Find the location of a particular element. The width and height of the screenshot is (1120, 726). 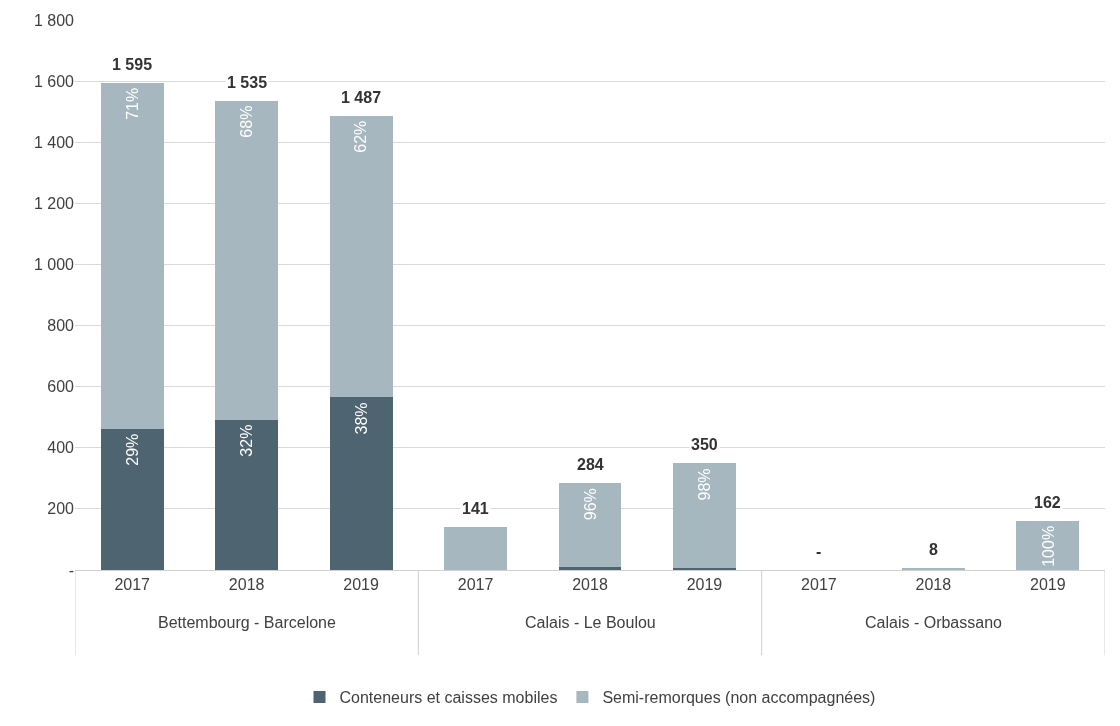

y-tick-label: 600 is located at coordinates (61, 387).